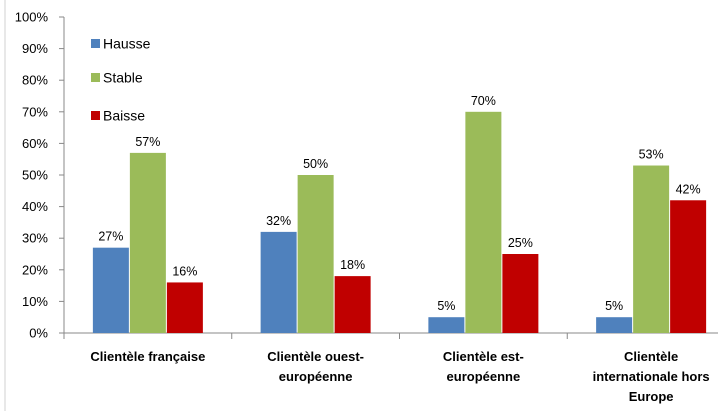 This screenshot has height=411, width=718. What do you see at coordinates (35, 111) in the screenshot?
I see `y-tick-label: 70%` at bounding box center [35, 111].